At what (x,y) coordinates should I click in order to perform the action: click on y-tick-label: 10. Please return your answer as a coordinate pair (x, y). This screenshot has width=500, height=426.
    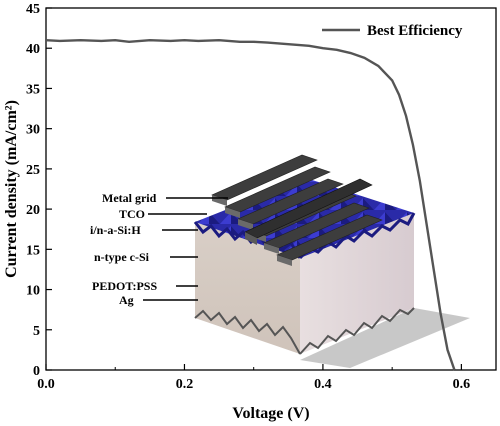
    Looking at the image, I should click on (33, 291).